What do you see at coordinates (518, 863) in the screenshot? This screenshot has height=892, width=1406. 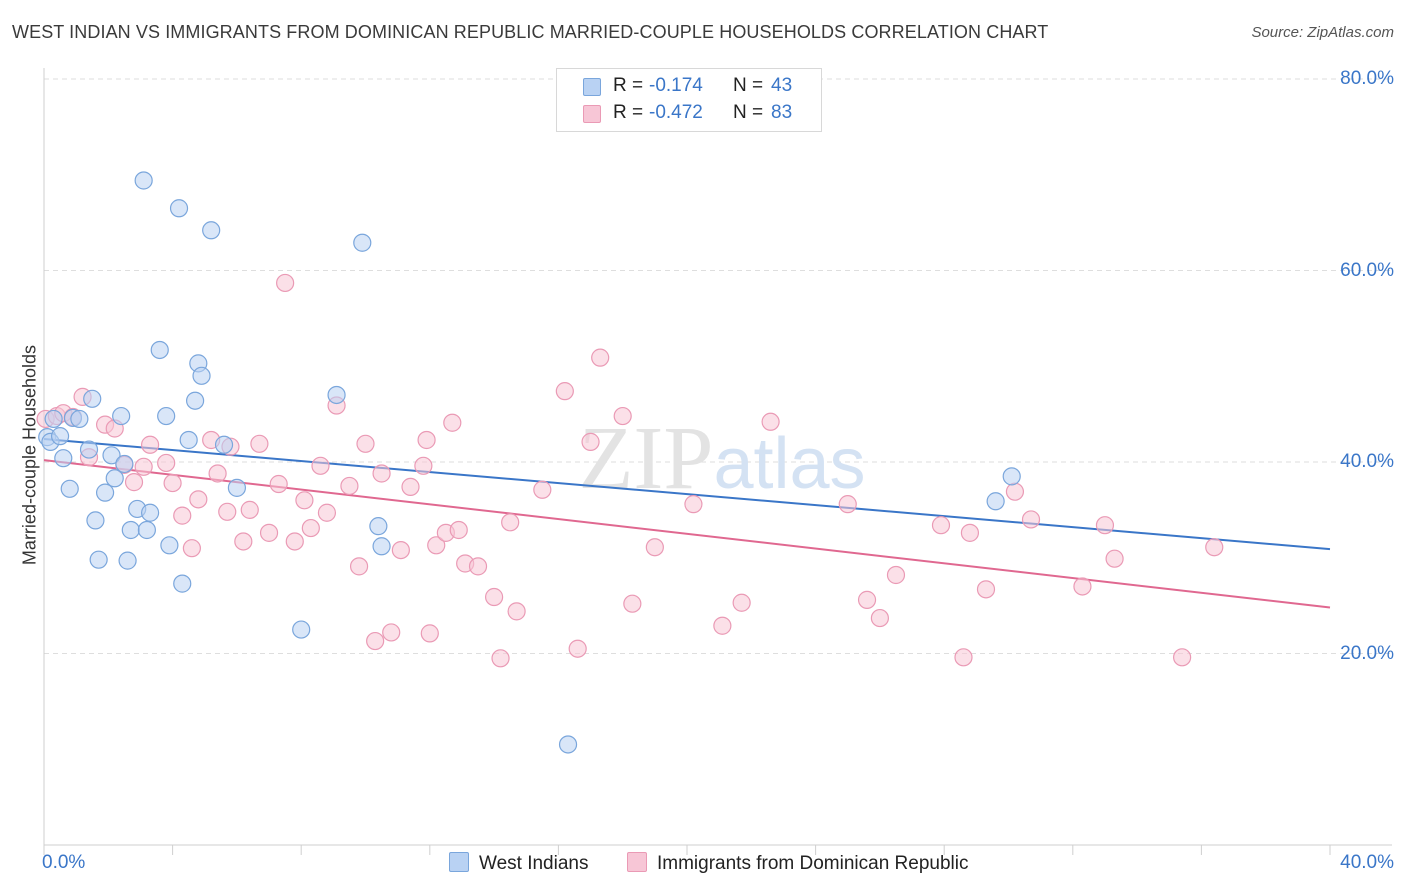 I see `legend-item-west-indians: West Indians` at bounding box center [518, 863].